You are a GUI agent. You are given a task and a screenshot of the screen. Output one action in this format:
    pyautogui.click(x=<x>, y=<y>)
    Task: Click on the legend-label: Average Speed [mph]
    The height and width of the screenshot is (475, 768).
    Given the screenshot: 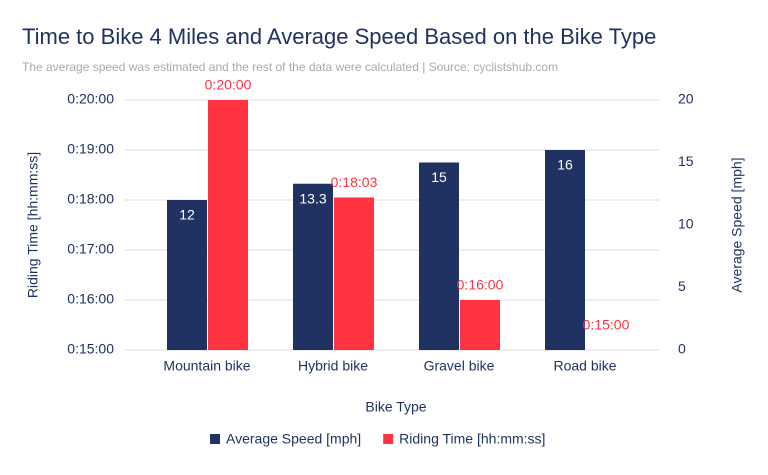 What is the action you would take?
    pyautogui.click(x=293, y=439)
    